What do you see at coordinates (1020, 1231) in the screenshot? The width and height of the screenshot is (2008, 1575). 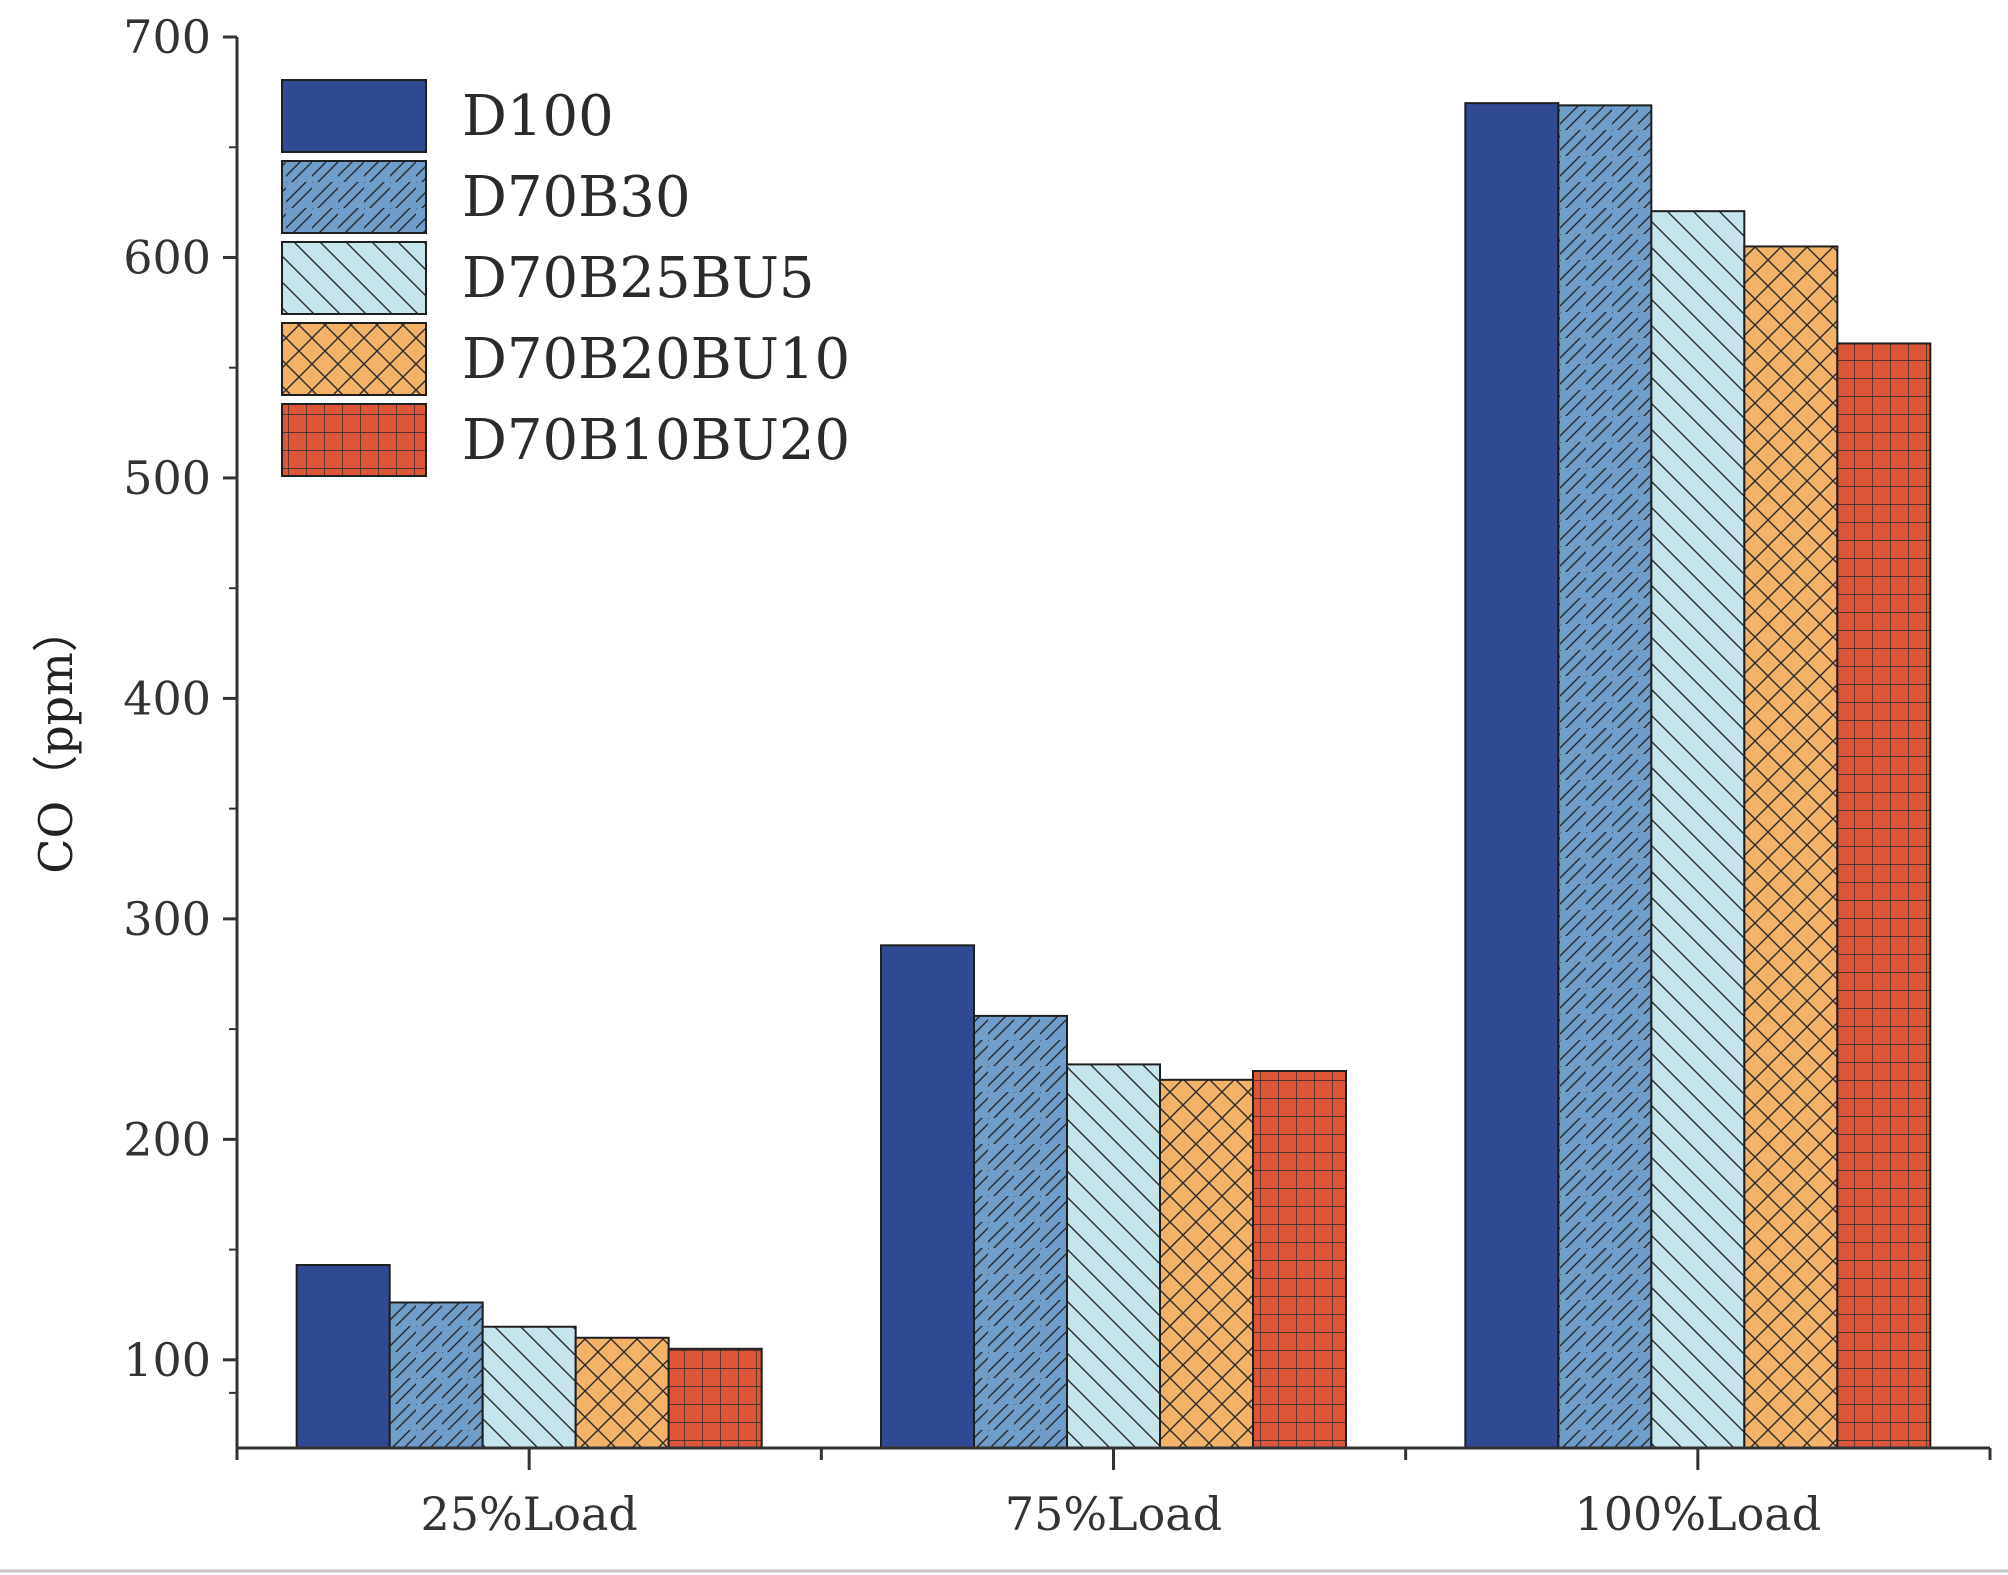 I see `bar-d70b30-75pct-load` at bounding box center [1020, 1231].